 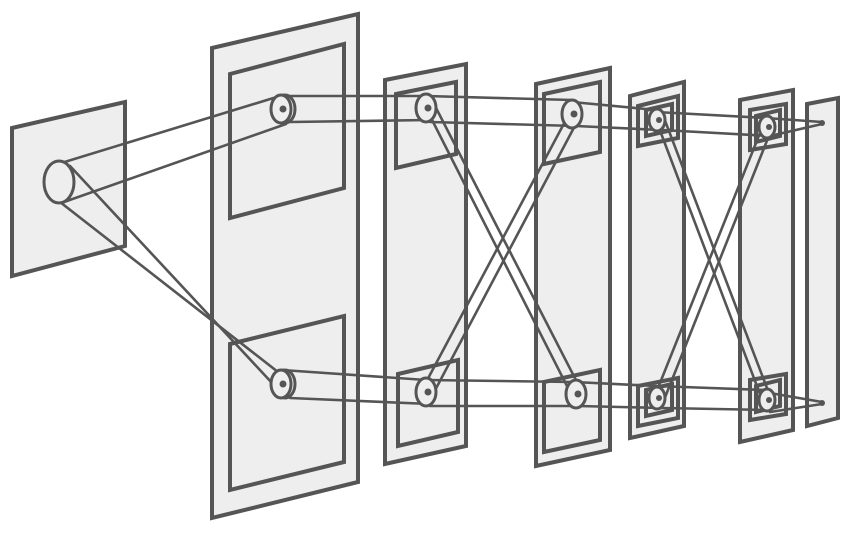 I want to click on edge-l3-l4-top-a, so click(x=614, y=106).